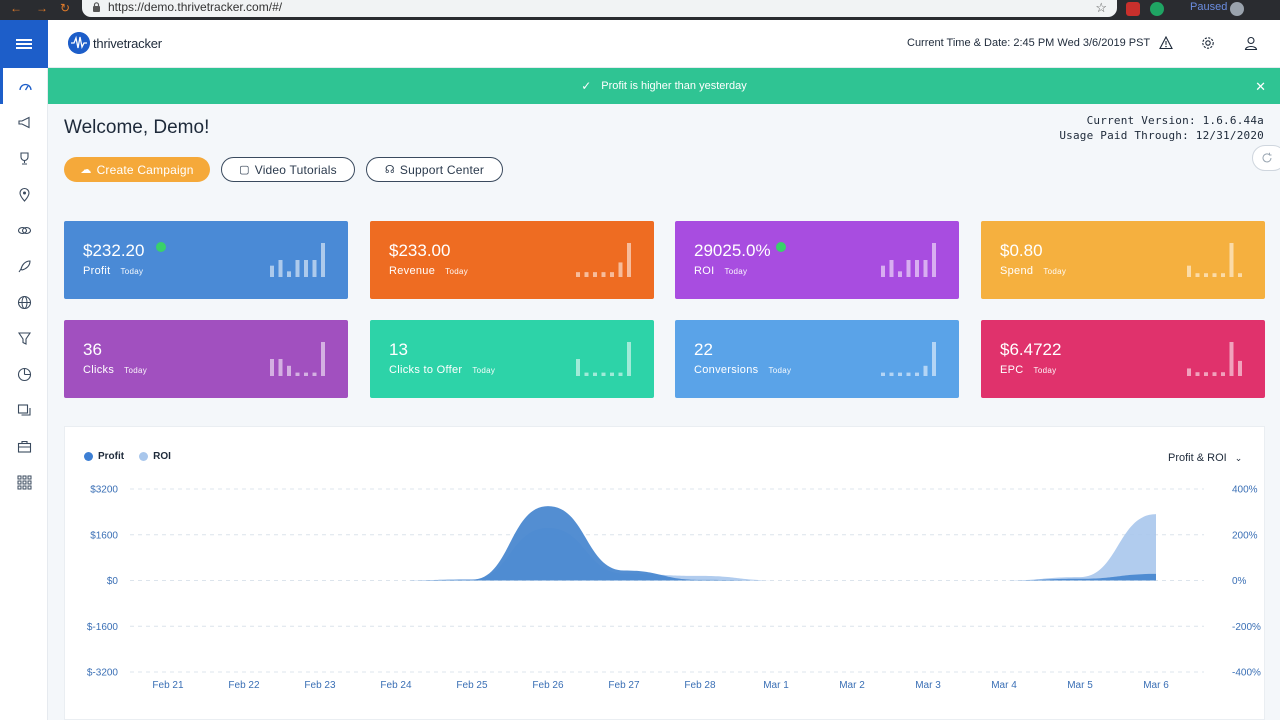 The height and width of the screenshot is (720, 1280). I want to click on stat-label: Clicks Today, so click(115, 370).